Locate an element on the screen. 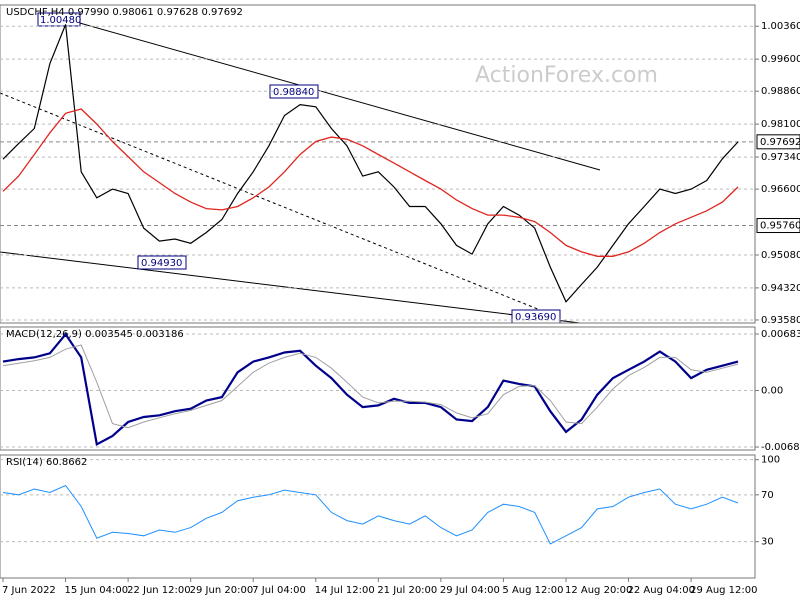 Image resolution: width=800 pixels, height=600 pixels. y-tick-label: 70 is located at coordinates (767, 495).